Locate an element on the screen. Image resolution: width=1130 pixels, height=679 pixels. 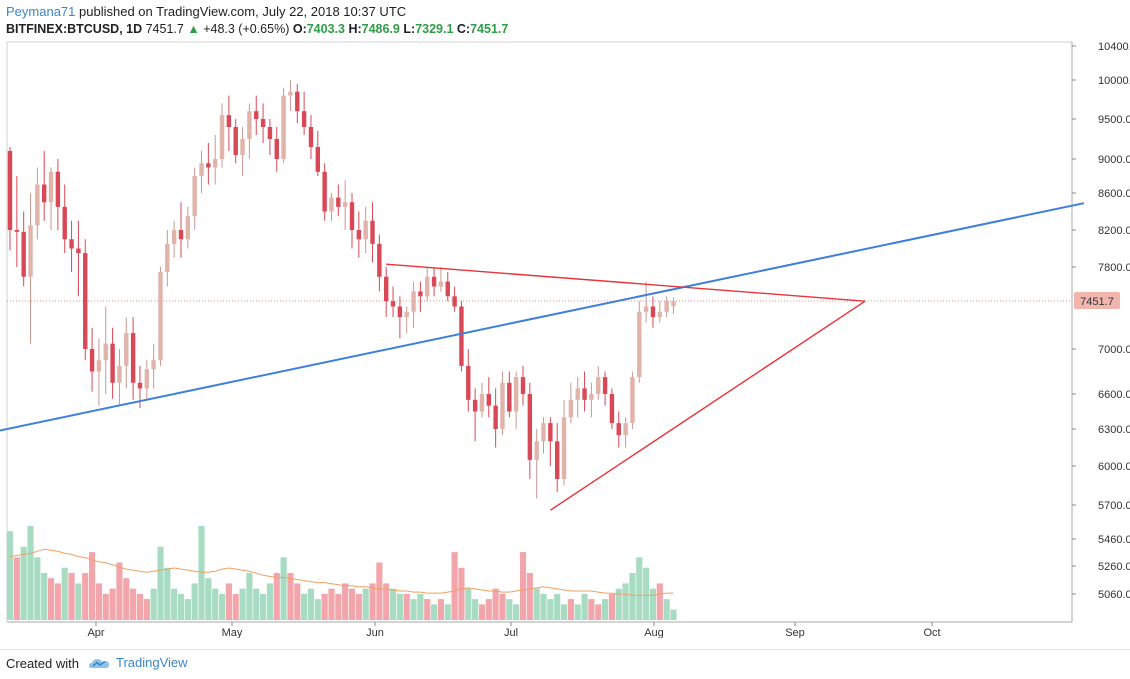
symbol-label: BITFINEX:BTCUSD, 1D is located at coordinates (74, 29).